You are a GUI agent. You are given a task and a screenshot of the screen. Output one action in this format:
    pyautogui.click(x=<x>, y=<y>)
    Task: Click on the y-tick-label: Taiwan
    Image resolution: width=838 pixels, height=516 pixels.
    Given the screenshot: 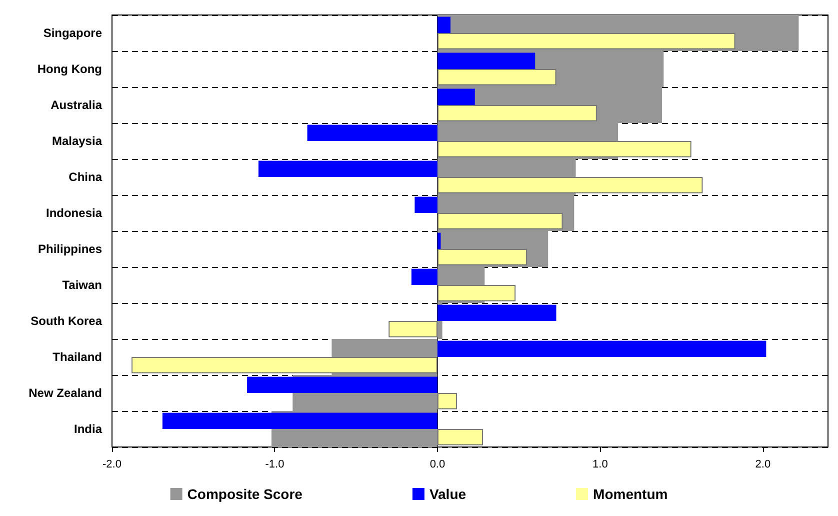 What is the action you would take?
    pyautogui.click(x=82, y=285)
    